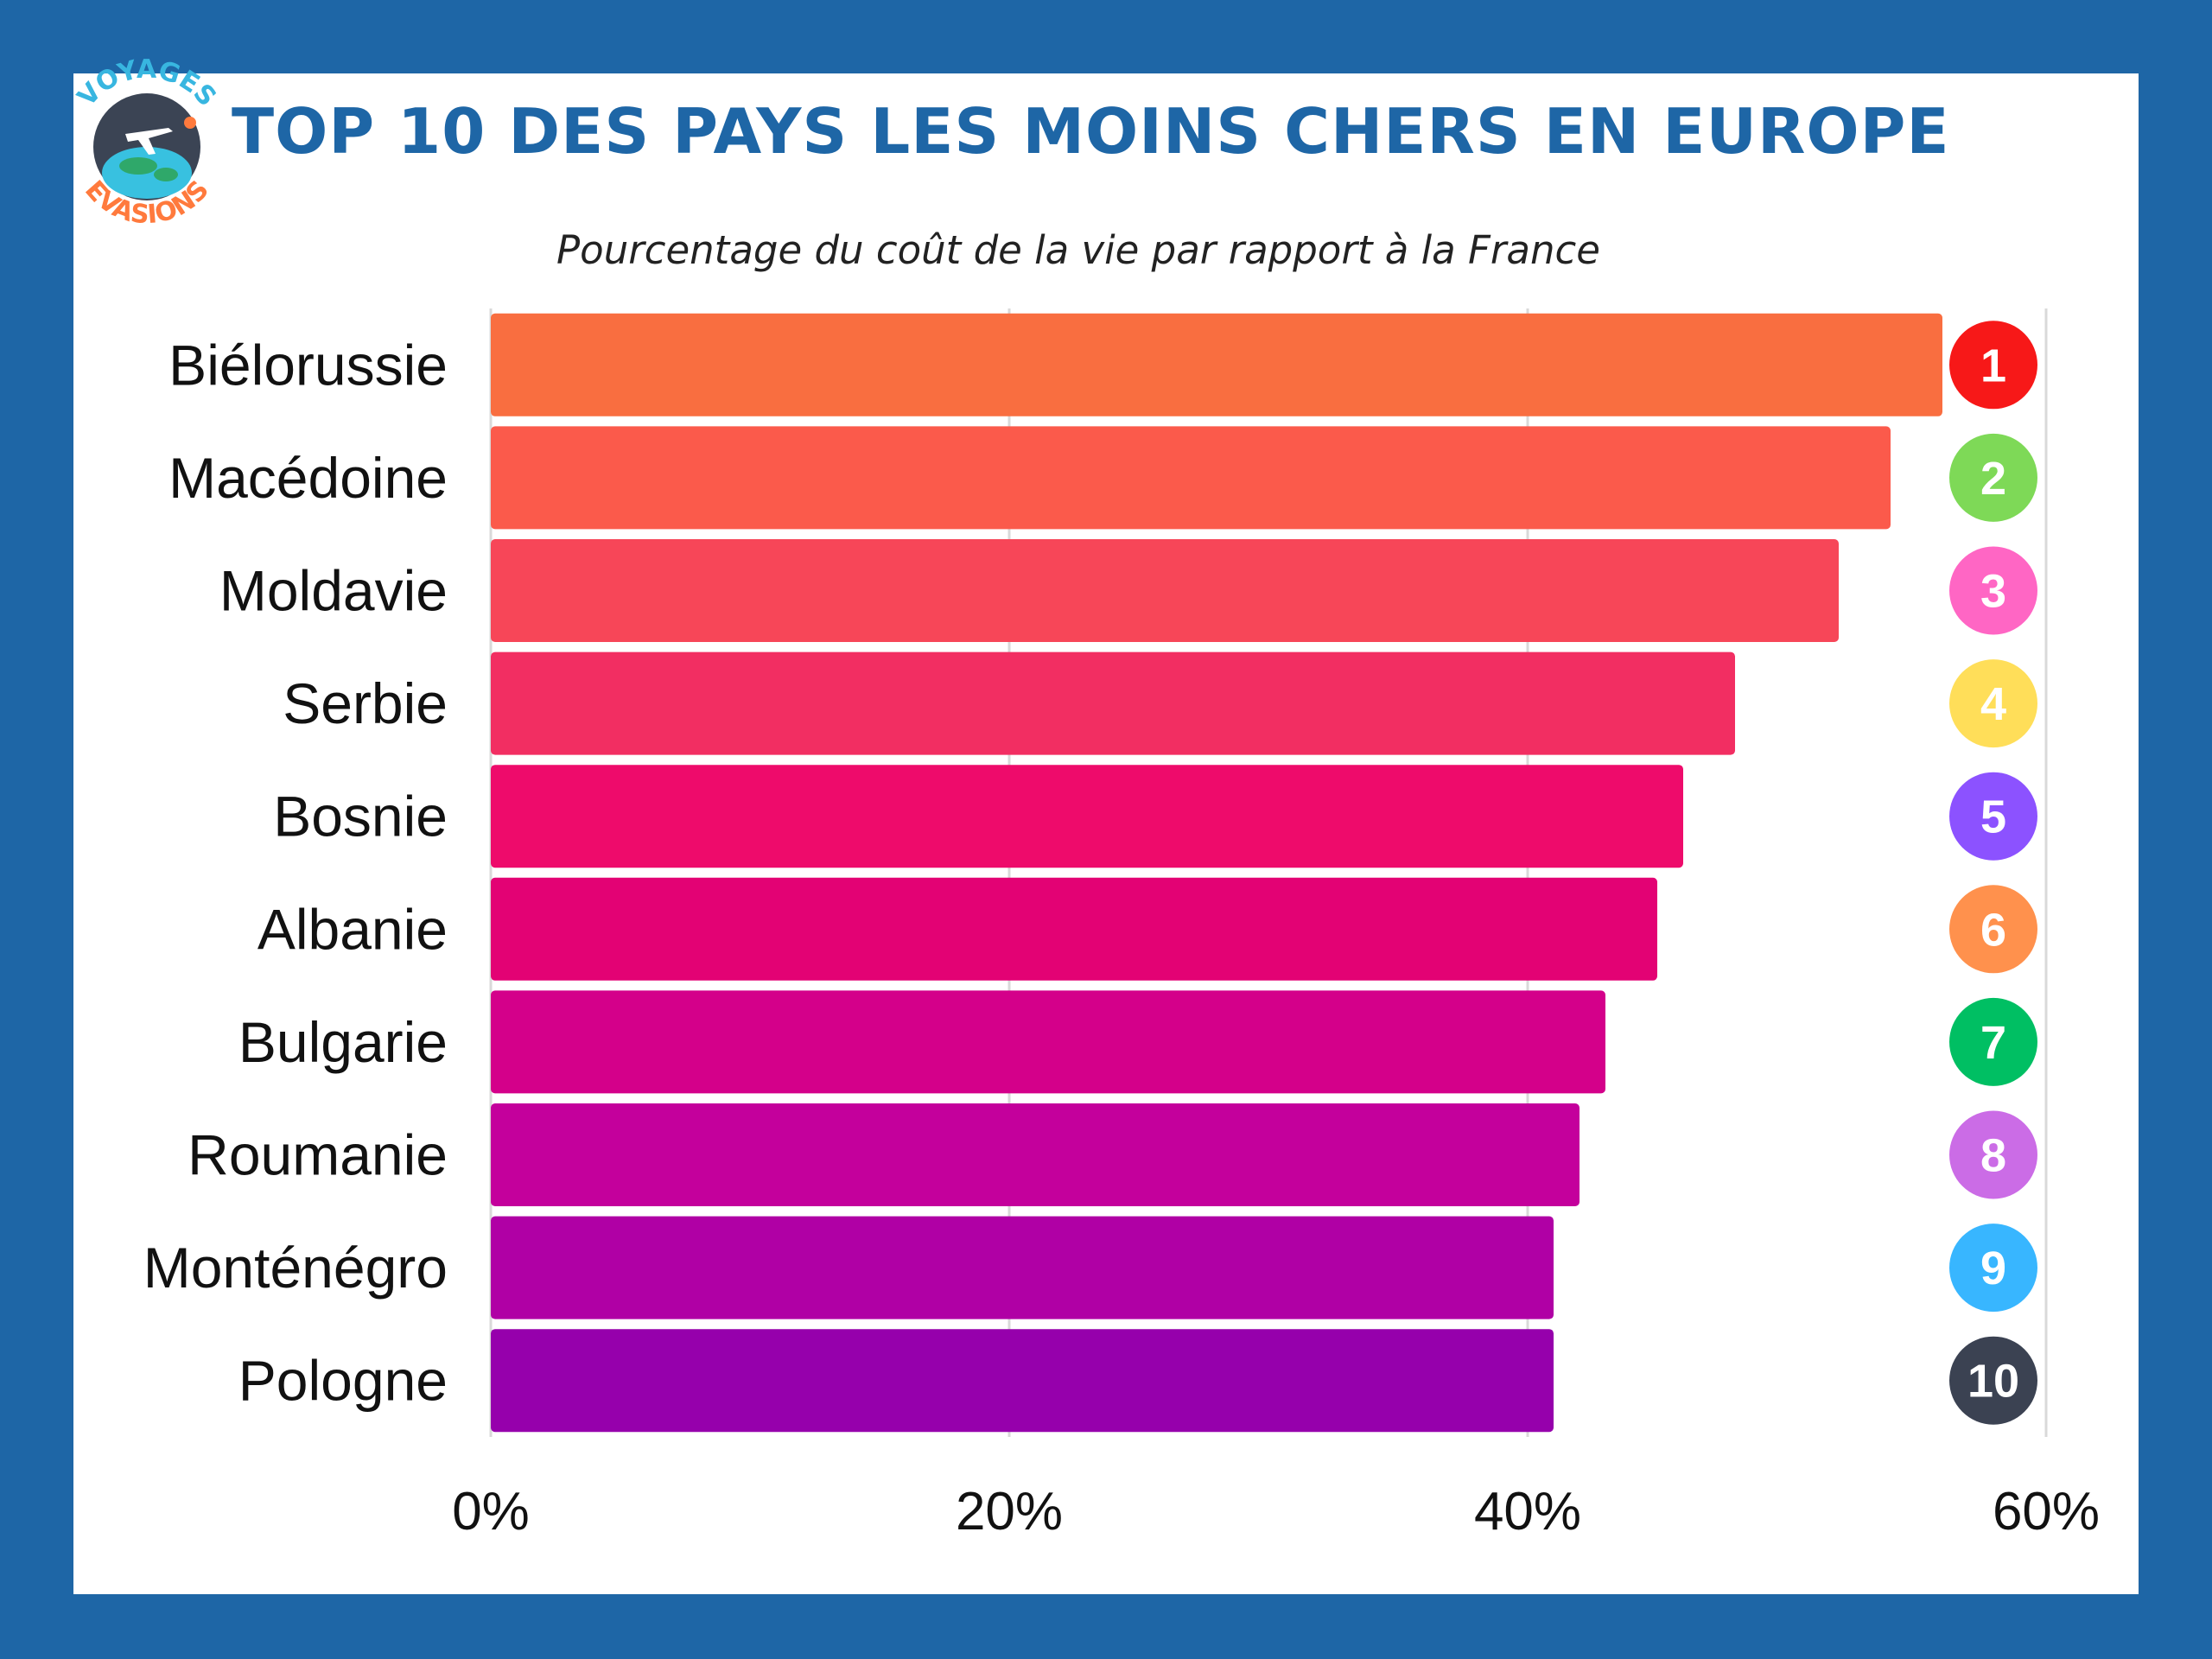 The width and height of the screenshot is (2212, 1659). I want to click on category-label: Monténégro, so click(295, 1268).